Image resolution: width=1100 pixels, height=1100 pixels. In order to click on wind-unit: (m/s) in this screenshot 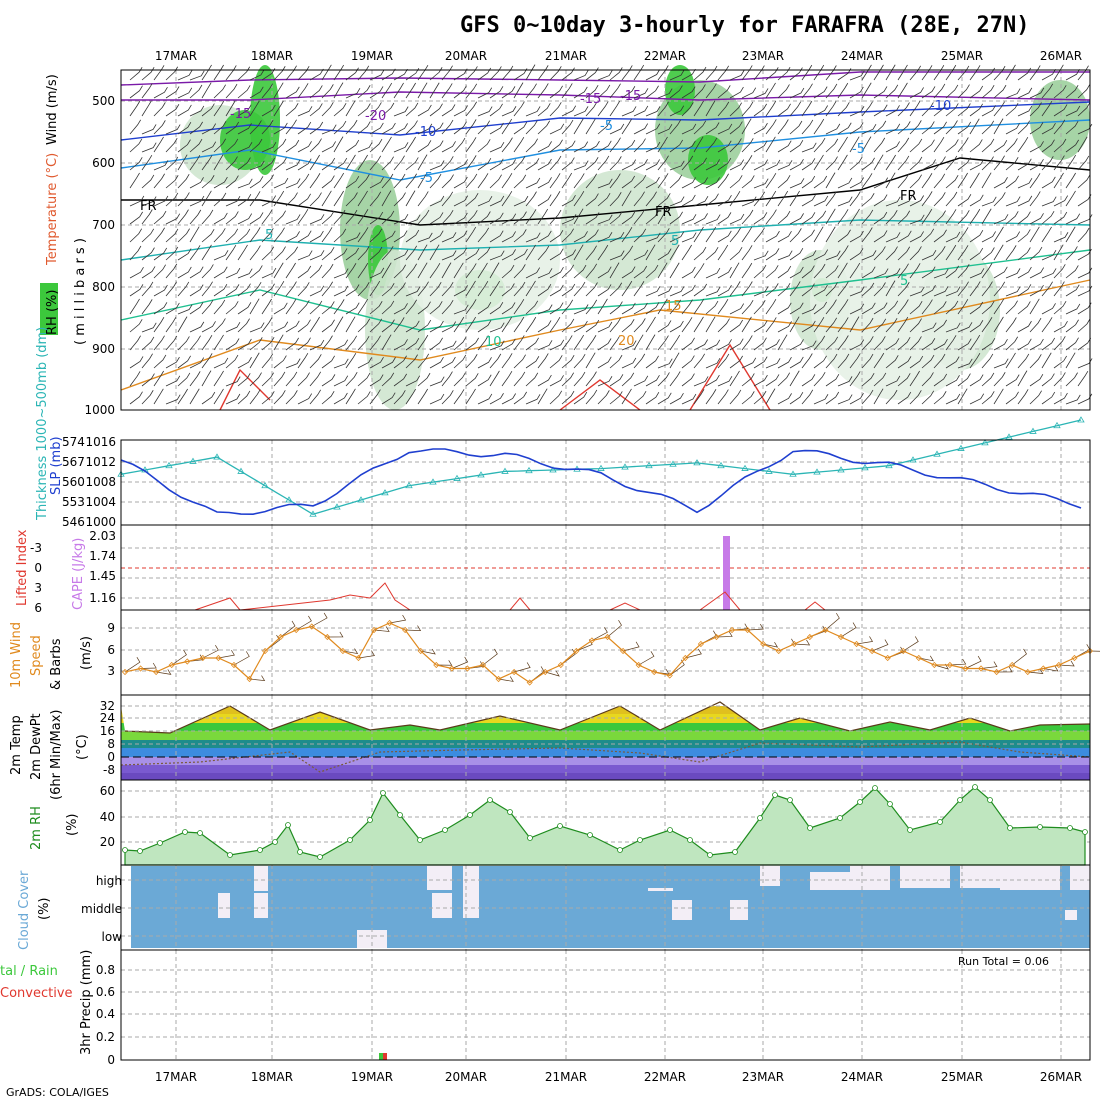, I will do `click(86, 653)`.